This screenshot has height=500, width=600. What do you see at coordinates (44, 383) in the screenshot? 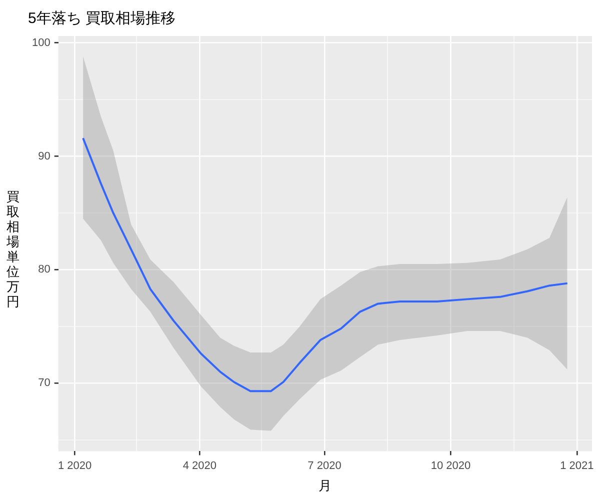
I see `y-tick-label: 70` at bounding box center [44, 383].